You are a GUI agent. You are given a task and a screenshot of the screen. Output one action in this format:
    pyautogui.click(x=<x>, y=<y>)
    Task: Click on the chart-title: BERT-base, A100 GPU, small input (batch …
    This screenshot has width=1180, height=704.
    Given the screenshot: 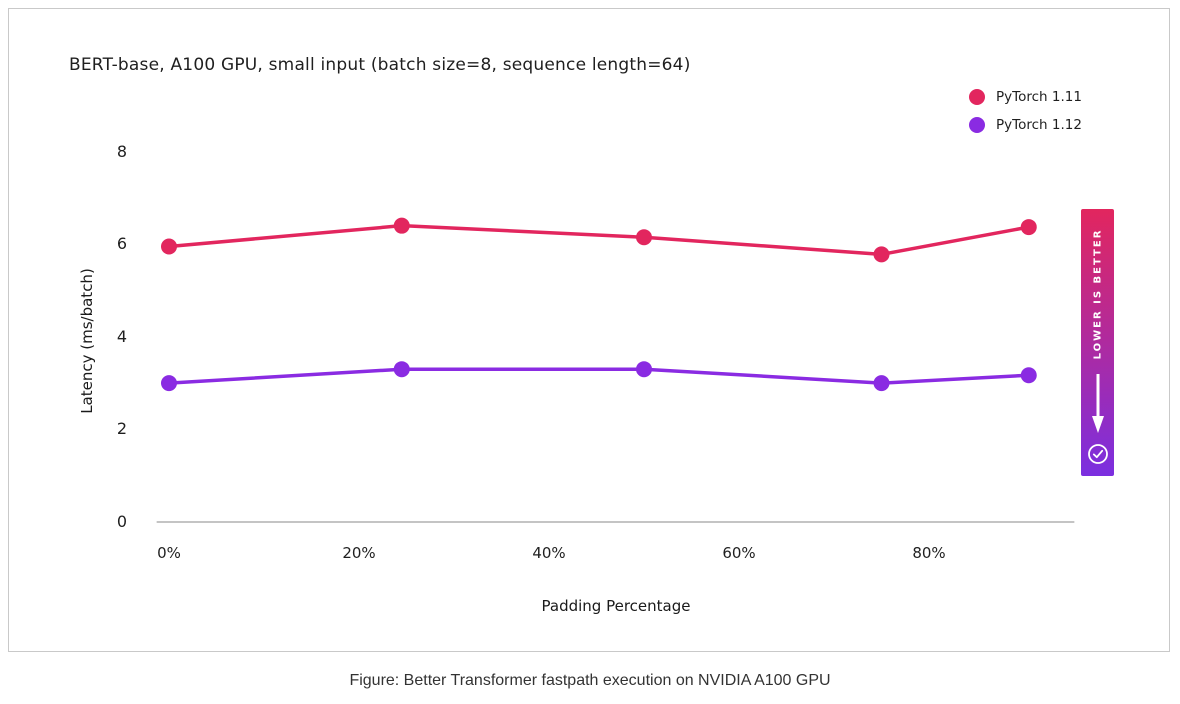 What is the action you would take?
    pyautogui.click(x=380, y=65)
    